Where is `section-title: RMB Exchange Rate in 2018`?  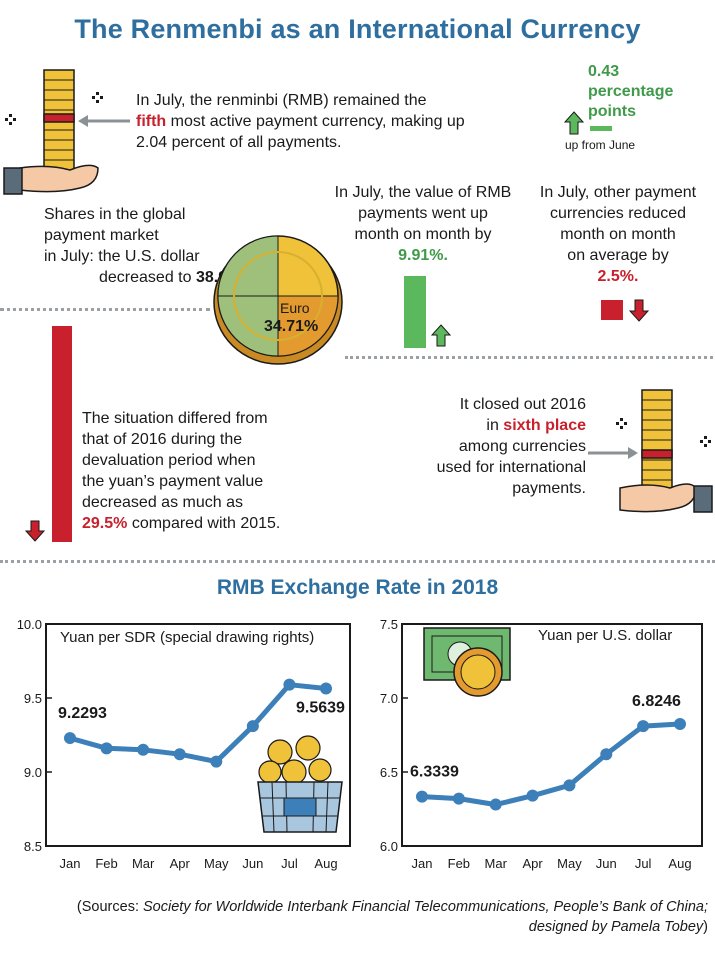
section-title: RMB Exchange Rate in 2018 is located at coordinates (357, 587).